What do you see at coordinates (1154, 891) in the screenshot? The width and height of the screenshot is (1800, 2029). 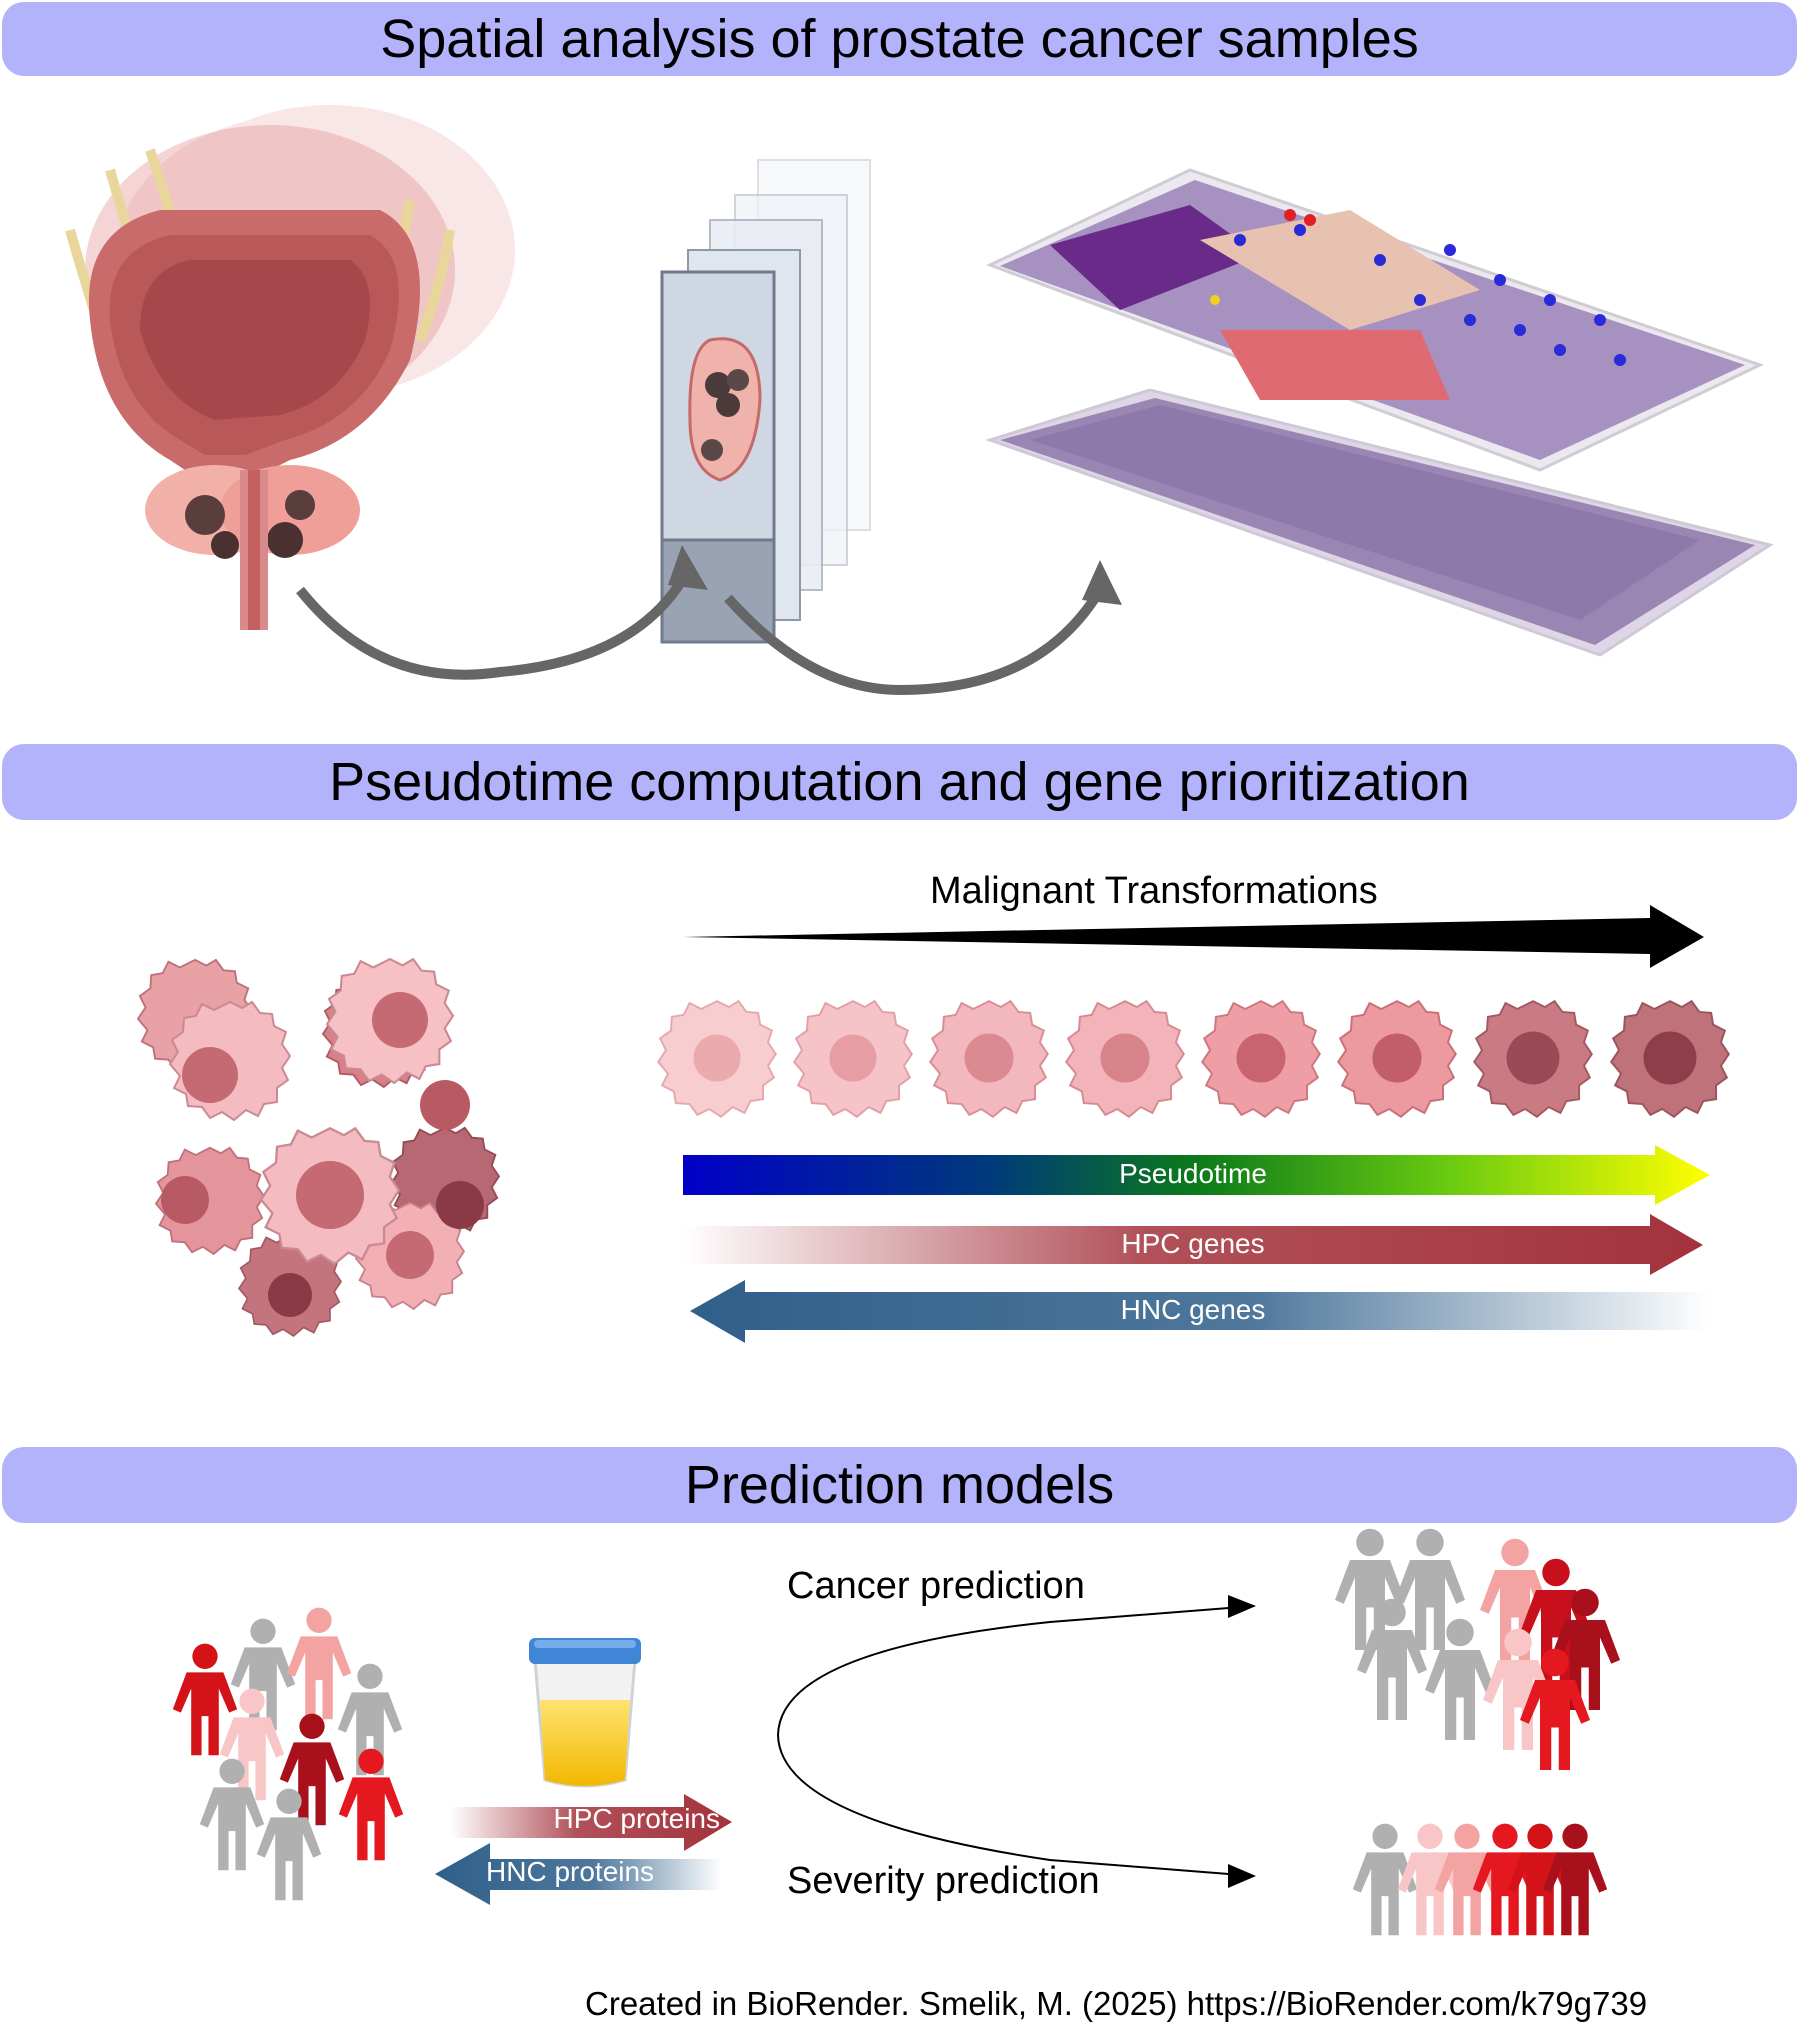 I see `malignant-label: Malignant Transformations` at bounding box center [1154, 891].